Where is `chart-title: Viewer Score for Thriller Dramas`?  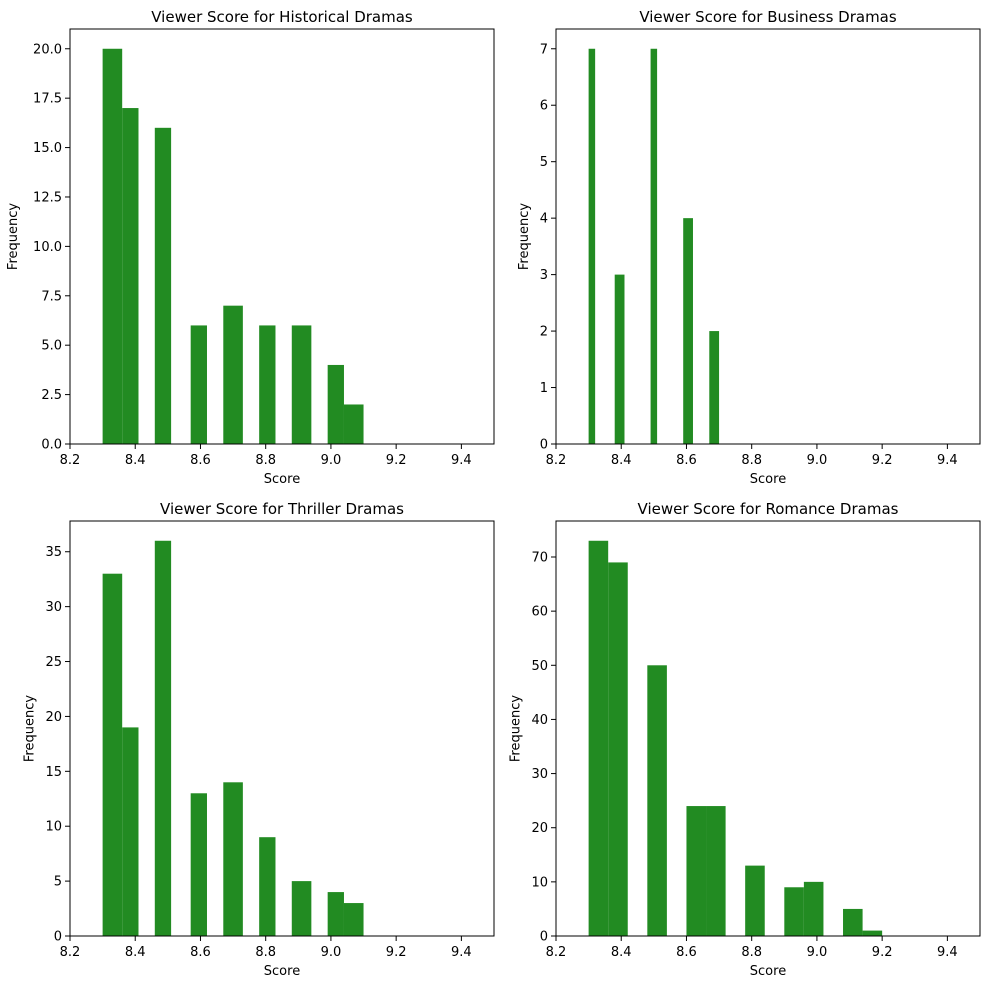 chart-title: Viewer Score for Thriller Dramas is located at coordinates (282, 509).